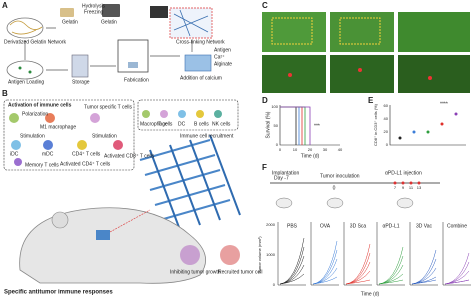  Describe the element at coordinates (14, 154) in the screenshot. I see `label: iDC` at that location.